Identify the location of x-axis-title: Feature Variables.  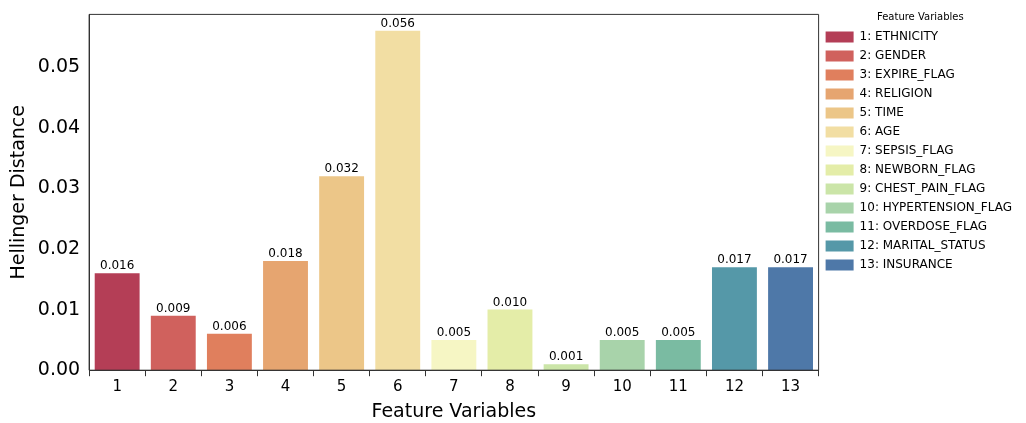
(454, 409).